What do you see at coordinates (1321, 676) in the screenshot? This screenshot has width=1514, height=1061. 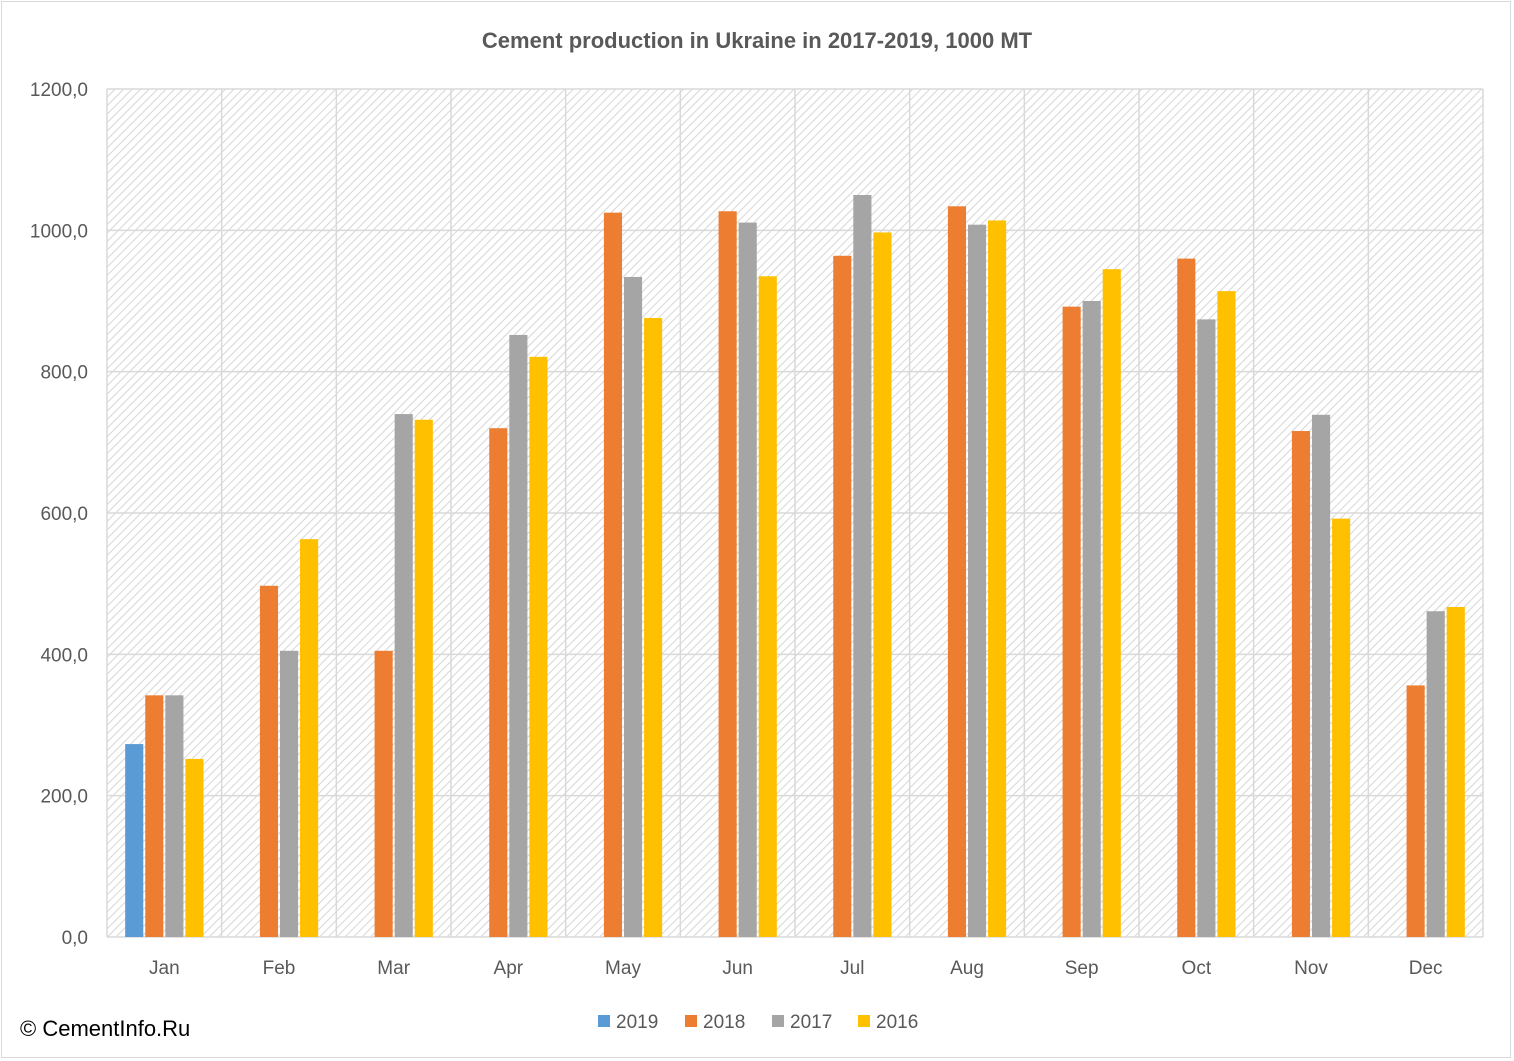 I see `bar-2017-Nov` at bounding box center [1321, 676].